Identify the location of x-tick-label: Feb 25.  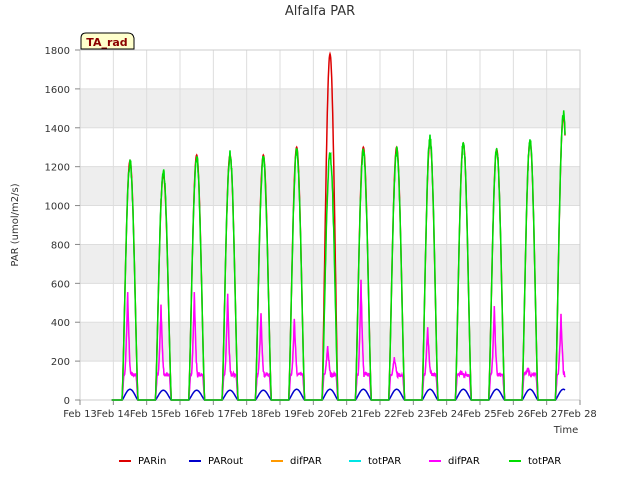
(480, 414).